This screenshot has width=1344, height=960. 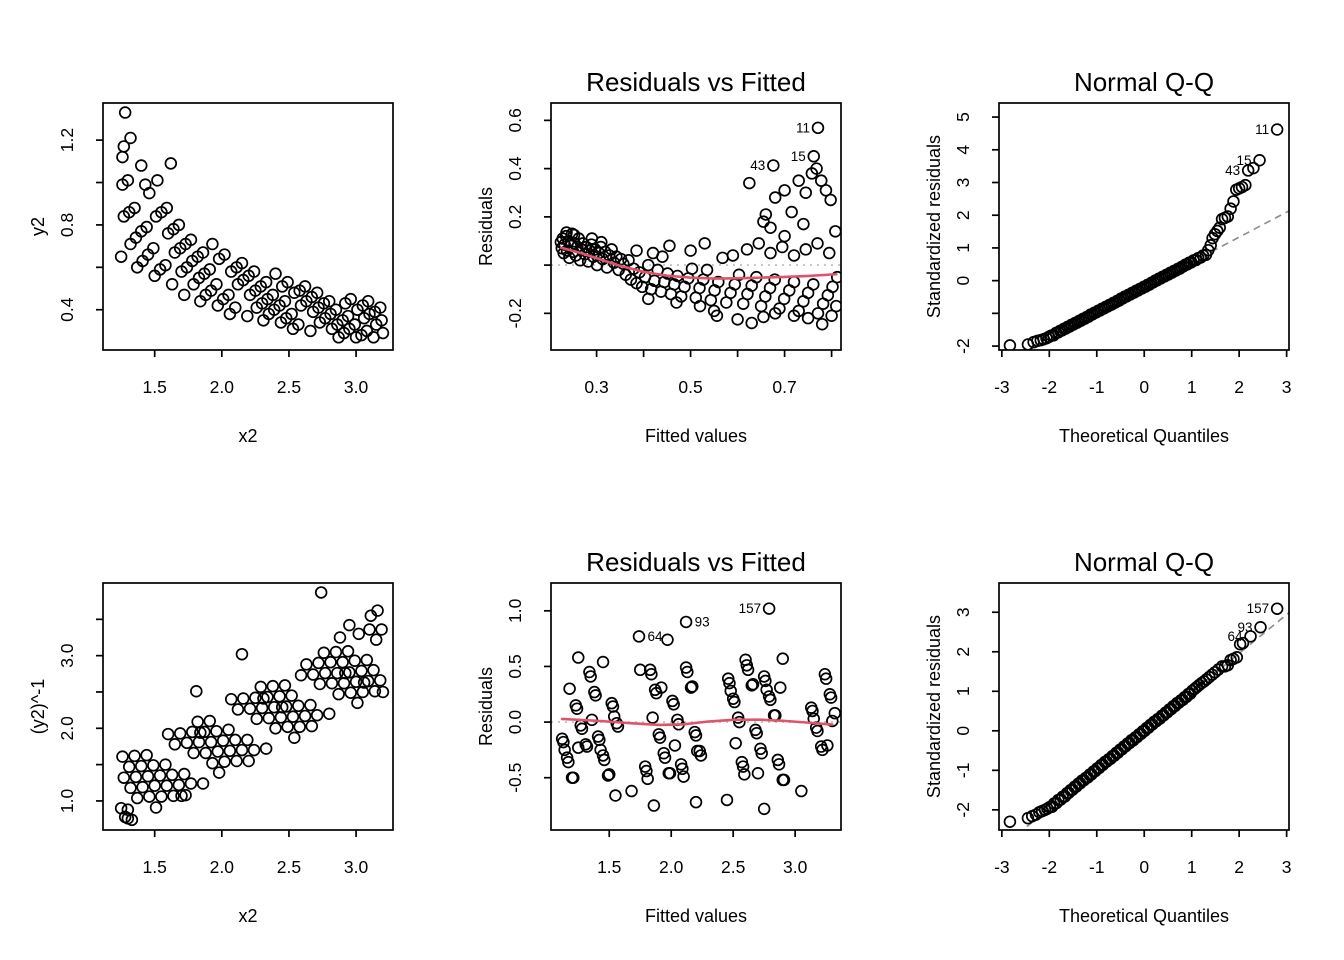 What do you see at coordinates (515, 120) in the screenshot?
I see `svg-text: 0.6` at bounding box center [515, 120].